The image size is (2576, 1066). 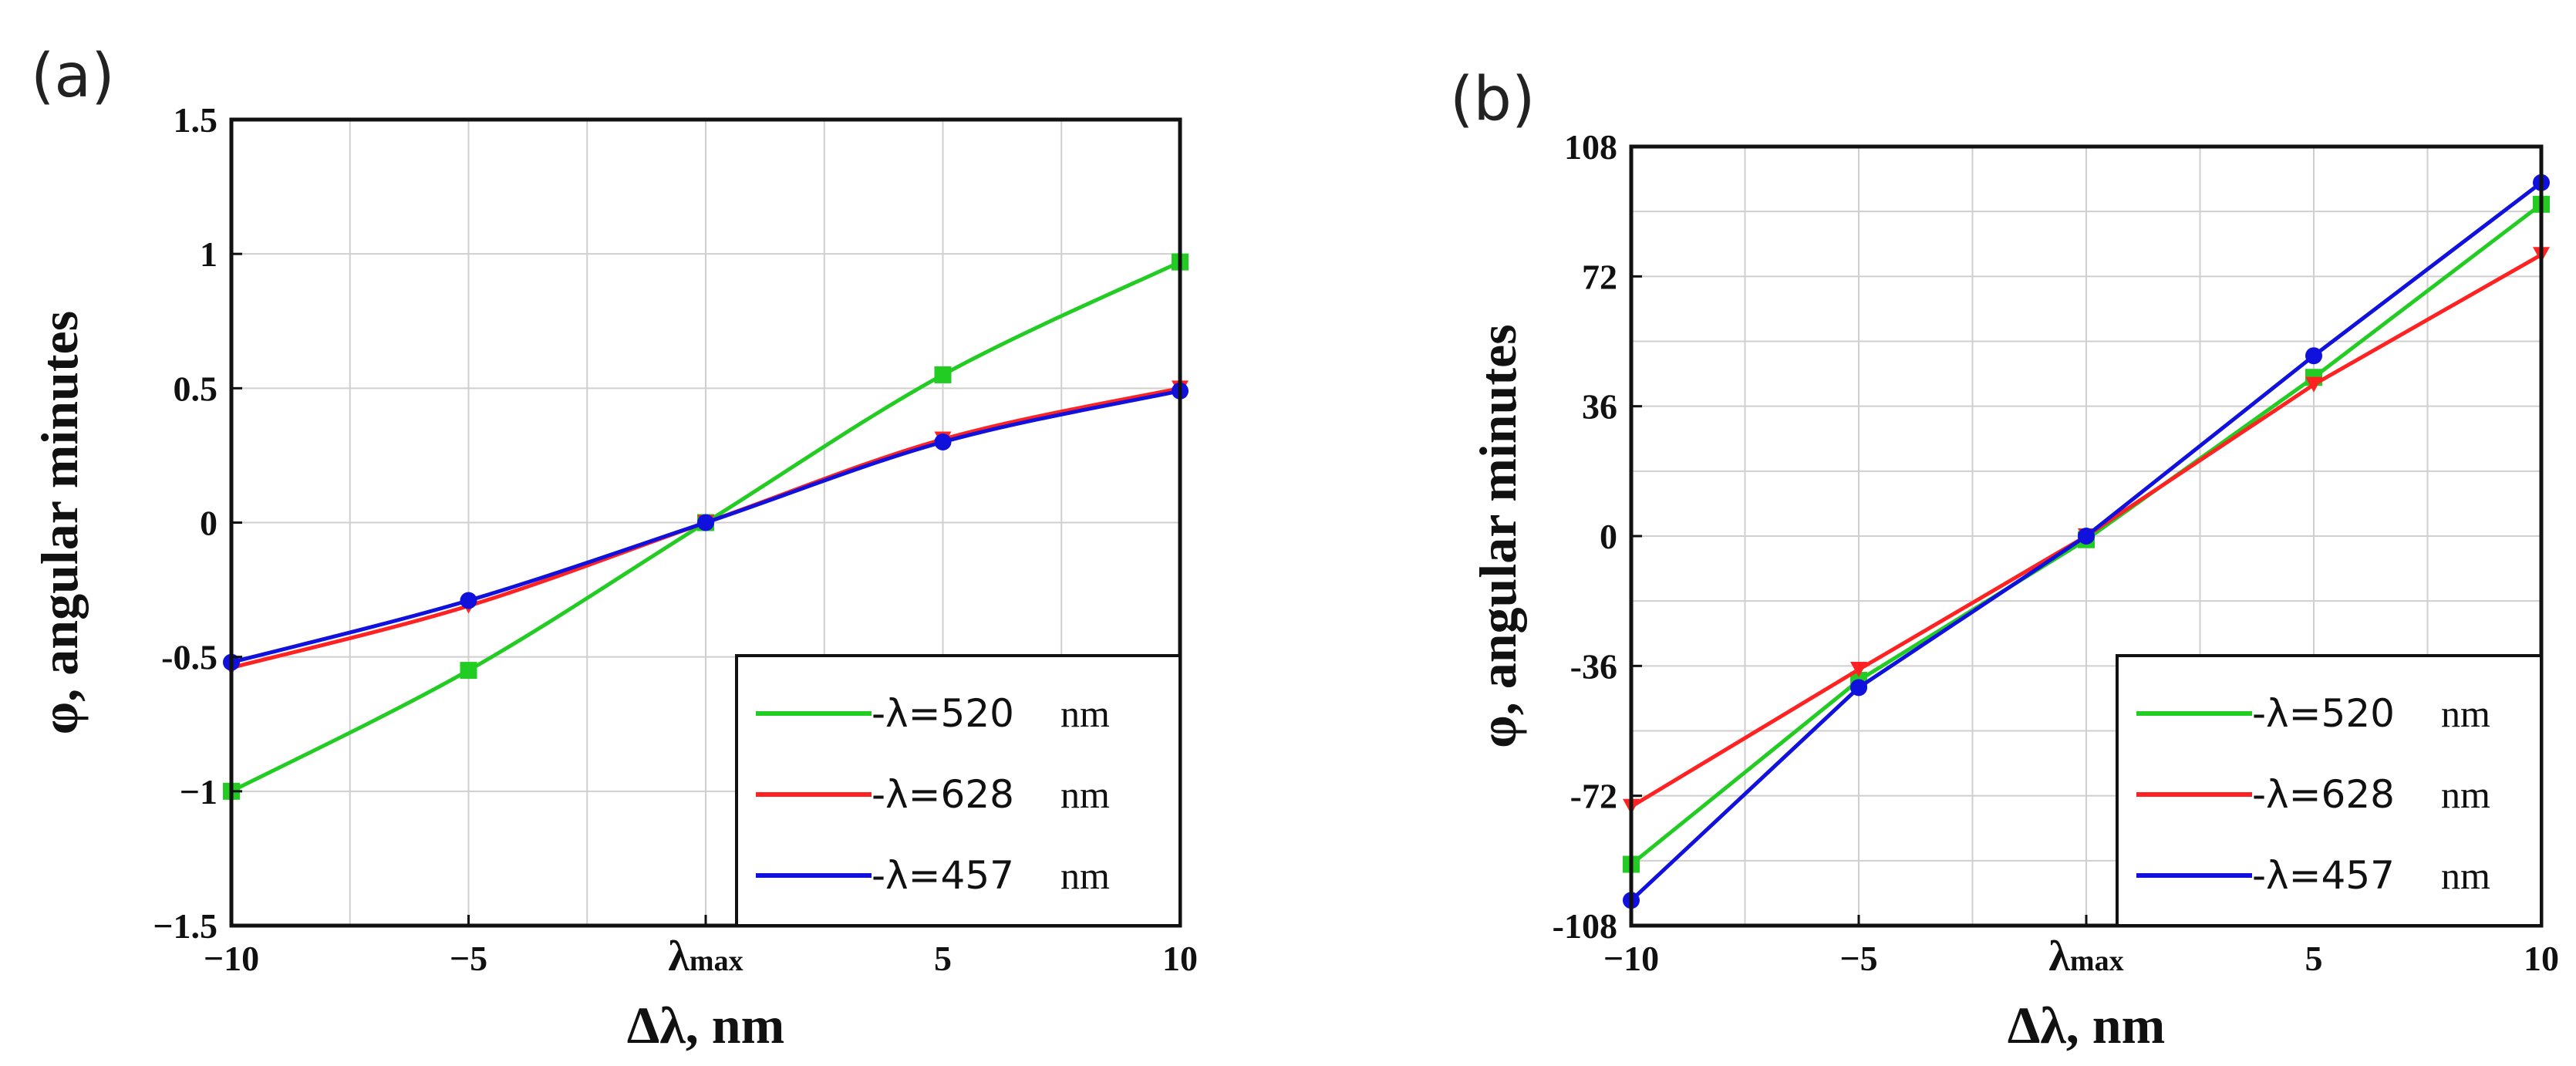 I want to click on y-tick-label: -72, so click(x=1593, y=796).